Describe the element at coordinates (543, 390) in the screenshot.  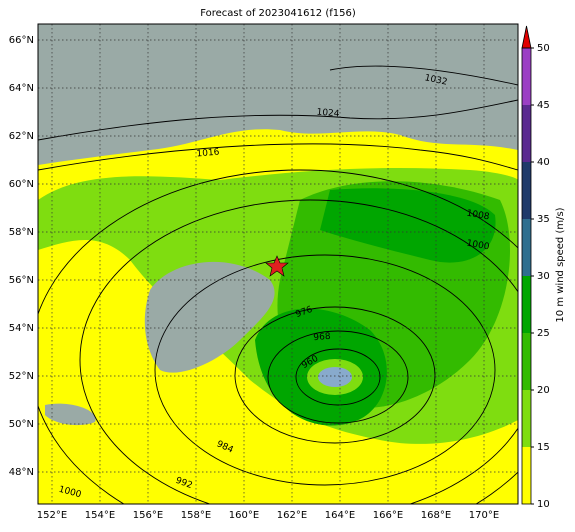
I see `colorbar-tick-label: 20` at that location.